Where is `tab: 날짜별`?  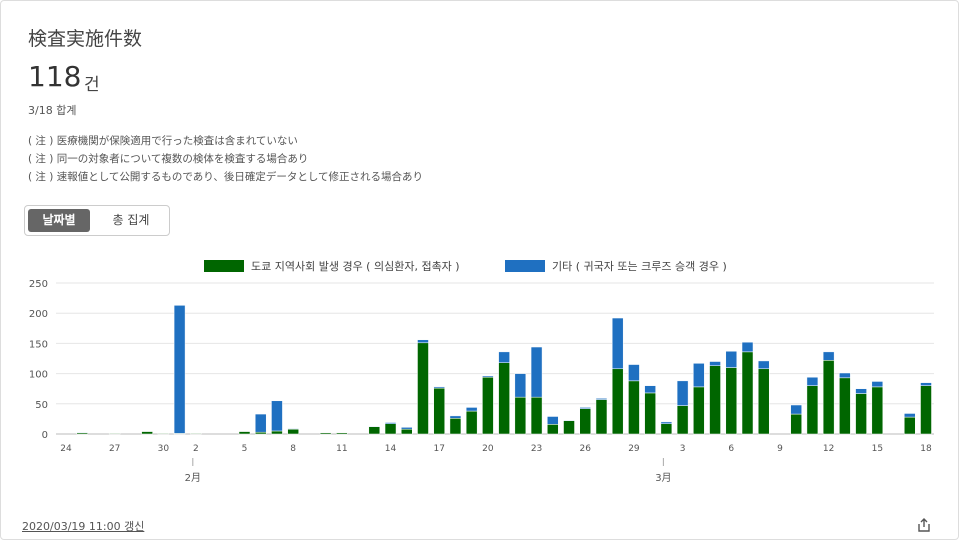 tab: 날짜별 is located at coordinates (59, 220).